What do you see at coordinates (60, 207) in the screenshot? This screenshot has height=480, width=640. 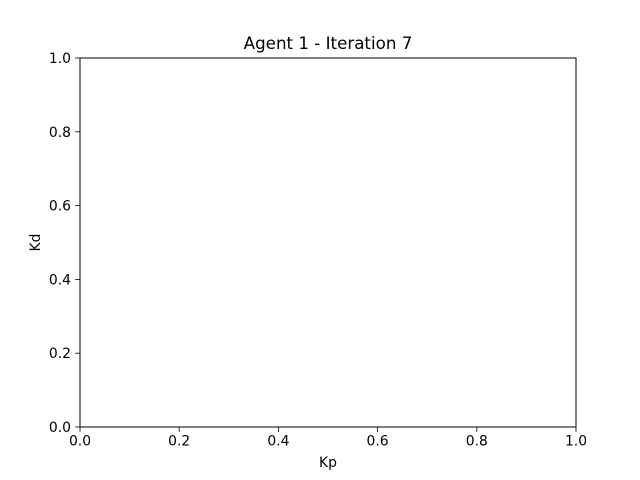 I see `y-tick-label: 0.6` at bounding box center [60, 207].